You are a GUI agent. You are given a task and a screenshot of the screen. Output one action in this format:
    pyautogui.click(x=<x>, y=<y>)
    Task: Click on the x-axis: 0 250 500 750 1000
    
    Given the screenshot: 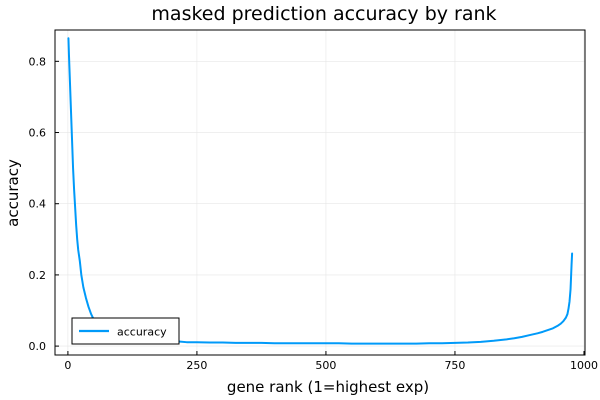 What is the action you would take?
    pyautogui.click(x=331, y=361)
    